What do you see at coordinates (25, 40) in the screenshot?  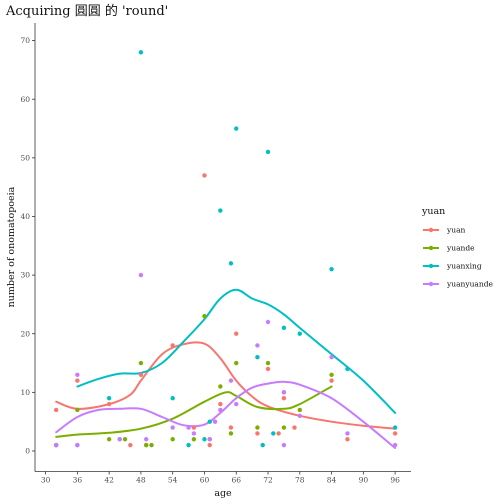 I see `y-tick-label: 70` at bounding box center [25, 40].